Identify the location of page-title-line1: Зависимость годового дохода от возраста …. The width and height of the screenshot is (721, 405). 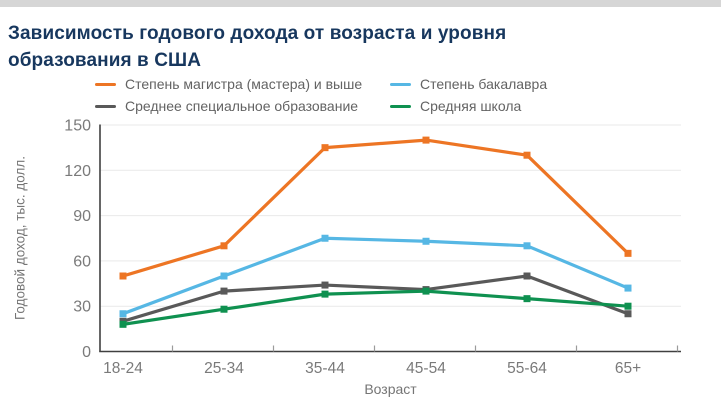
(257, 33).